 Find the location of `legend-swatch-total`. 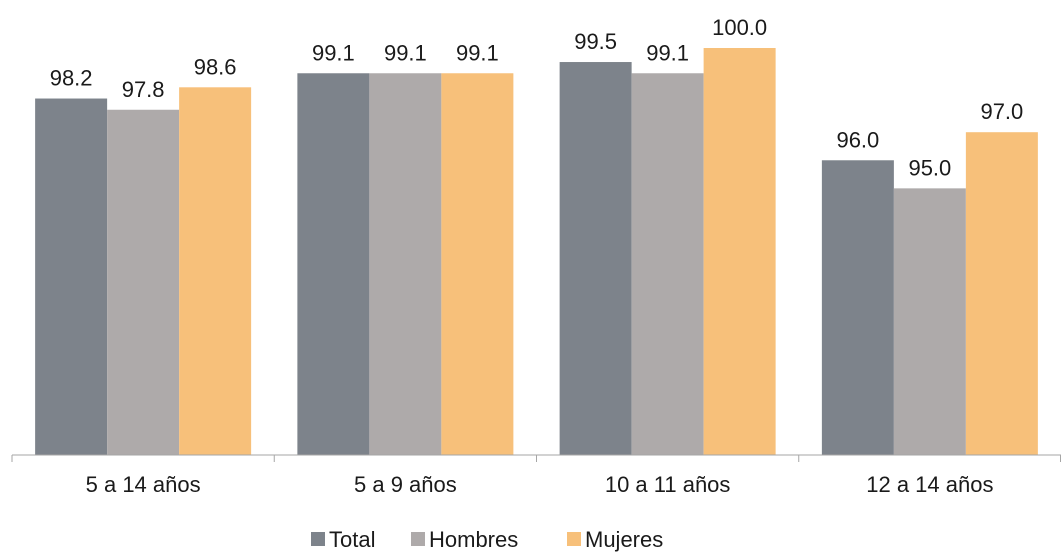

legend-swatch-total is located at coordinates (318, 539).